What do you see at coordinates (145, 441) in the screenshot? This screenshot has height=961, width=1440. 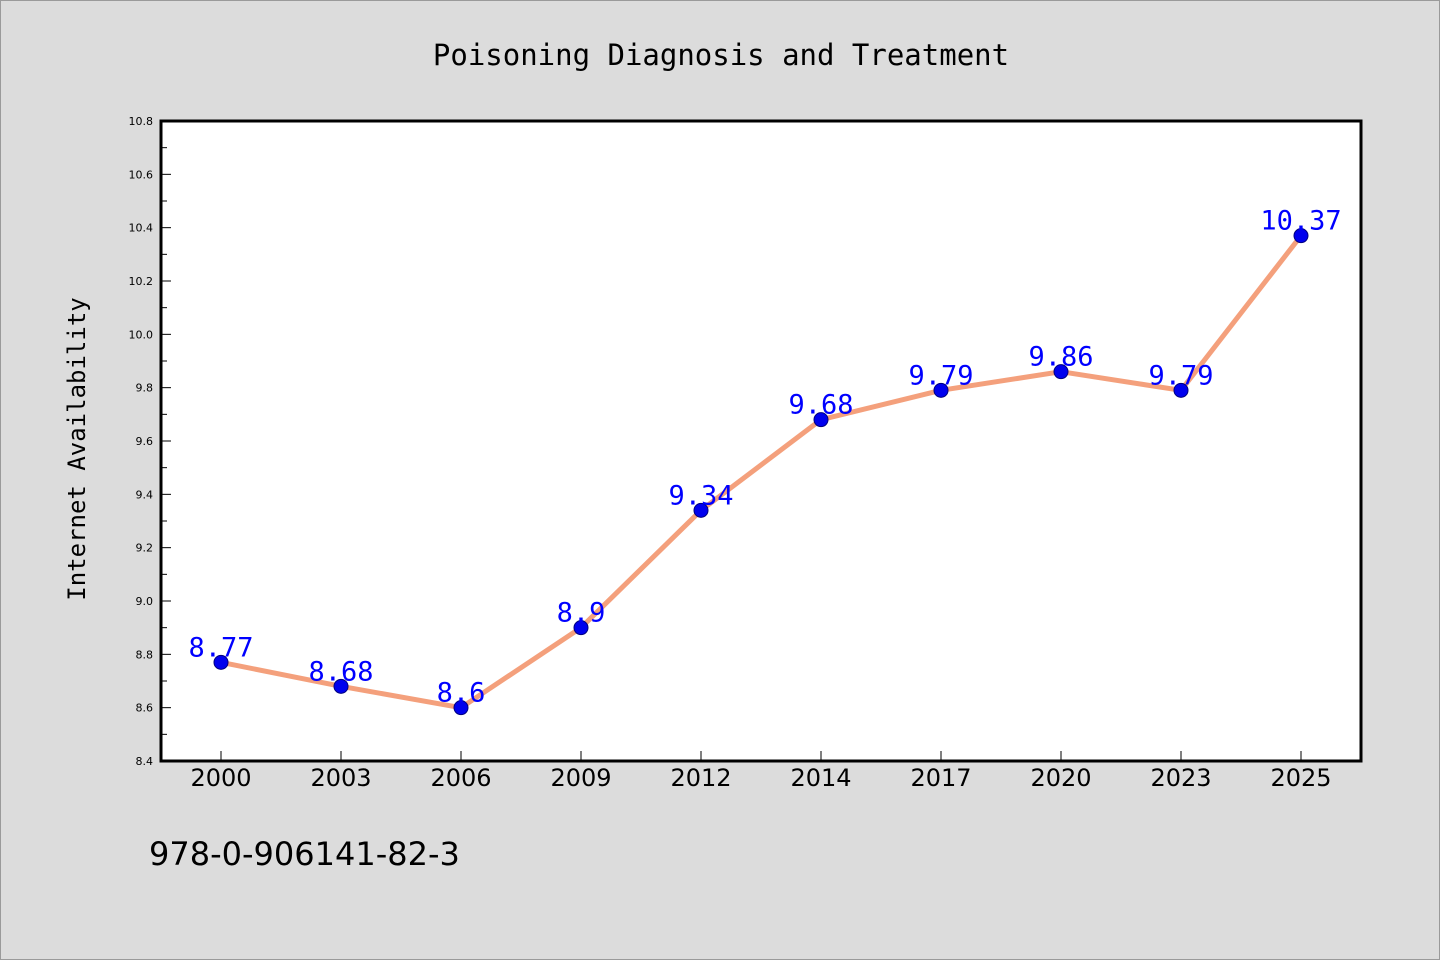 I see `y-tick-label: 9.6` at bounding box center [145, 441].